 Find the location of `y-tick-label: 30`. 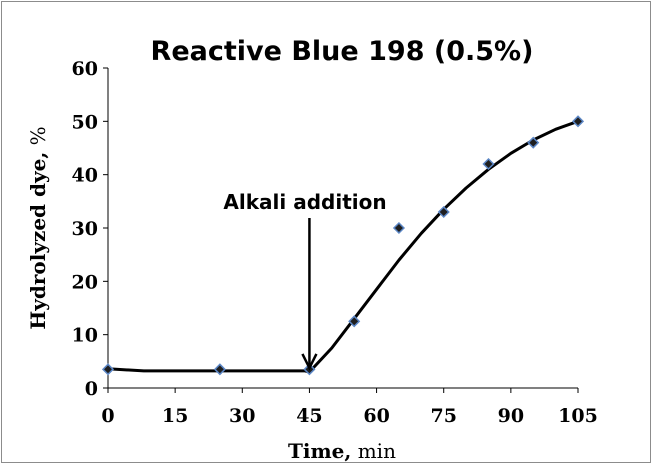

y-tick-label: 30 is located at coordinates (85, 229).